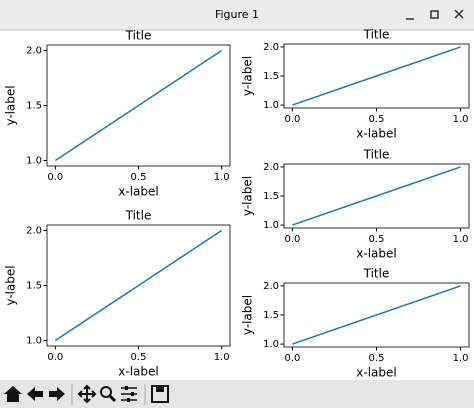 This screenshot has height=408, width=474. Describe the element at coordinates (108, 394) in the screenshot. I see `zoom-button` at that location.